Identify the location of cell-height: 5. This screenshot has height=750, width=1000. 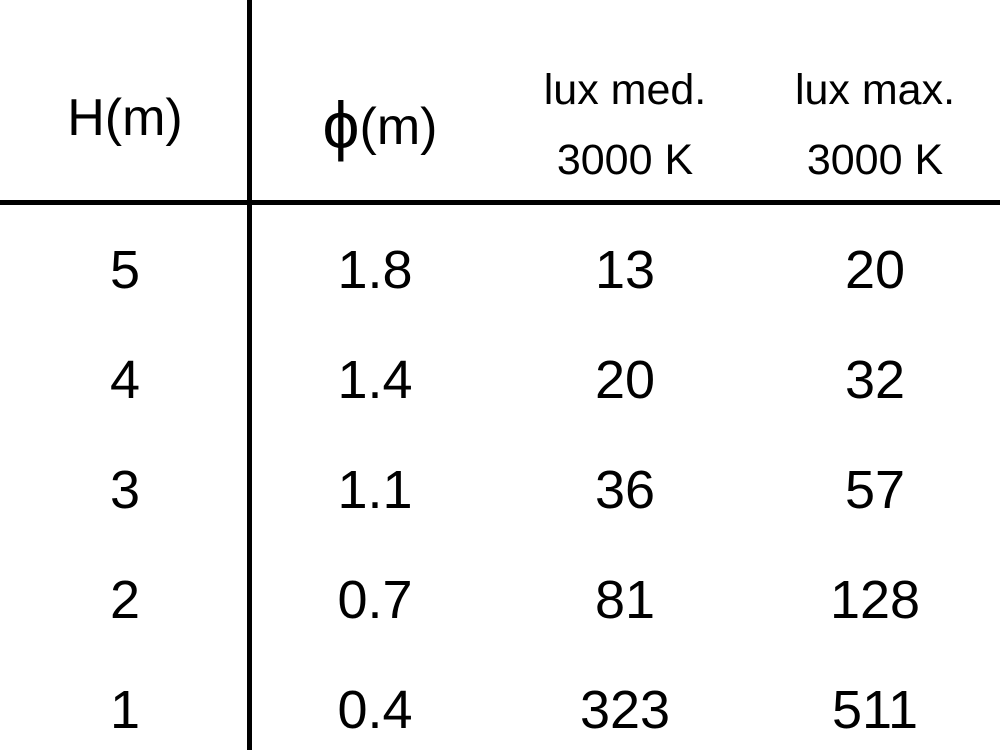
(125, 270).